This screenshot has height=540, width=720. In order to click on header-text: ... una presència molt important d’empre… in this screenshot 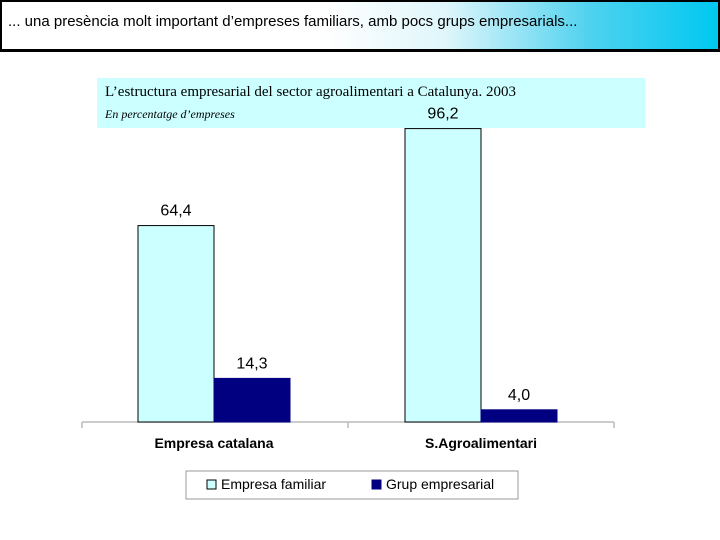, I will do `click(293, 21)`.